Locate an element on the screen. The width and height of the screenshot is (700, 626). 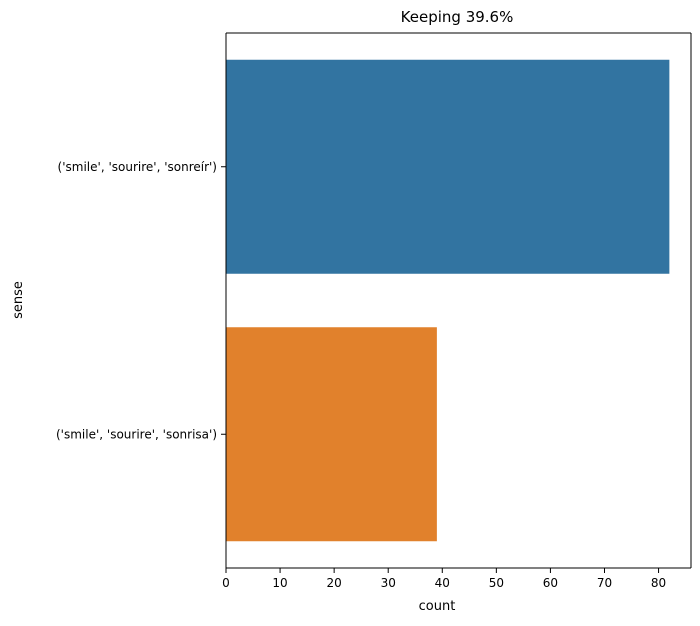
x-tick-label: 50 is located at coordinates (496, 583).